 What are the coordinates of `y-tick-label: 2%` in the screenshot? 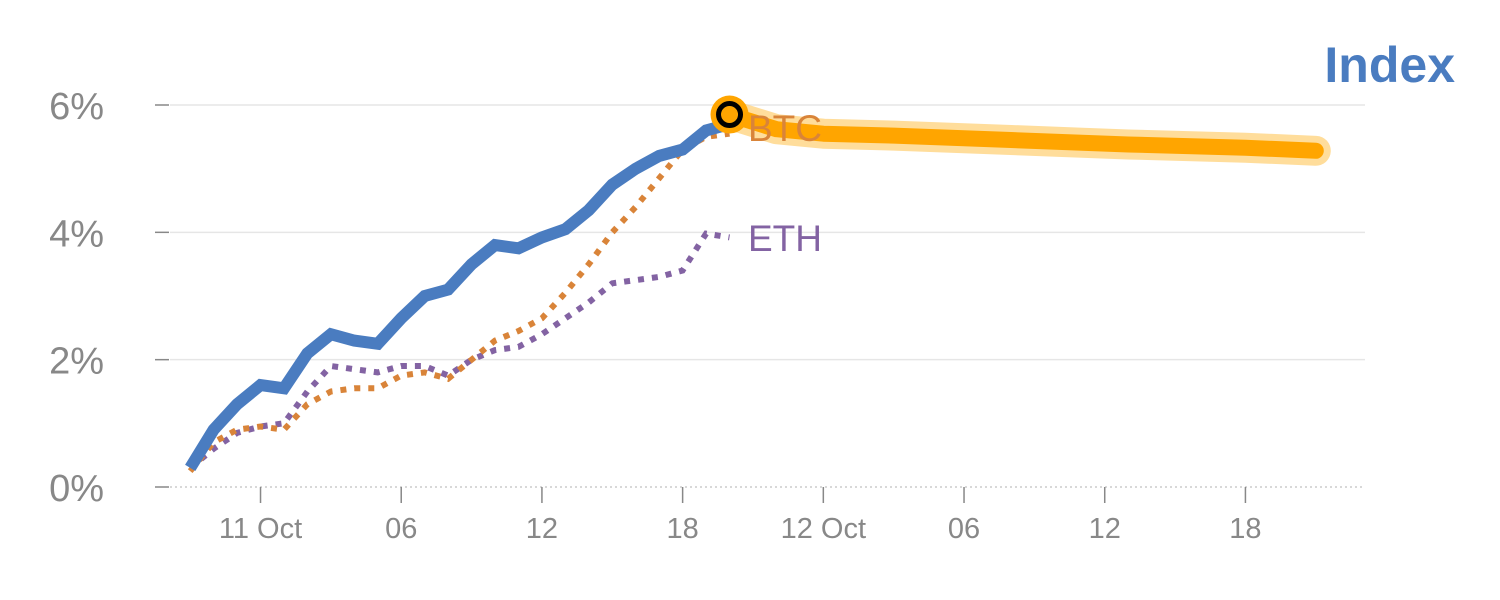 It's located at (76, 362).